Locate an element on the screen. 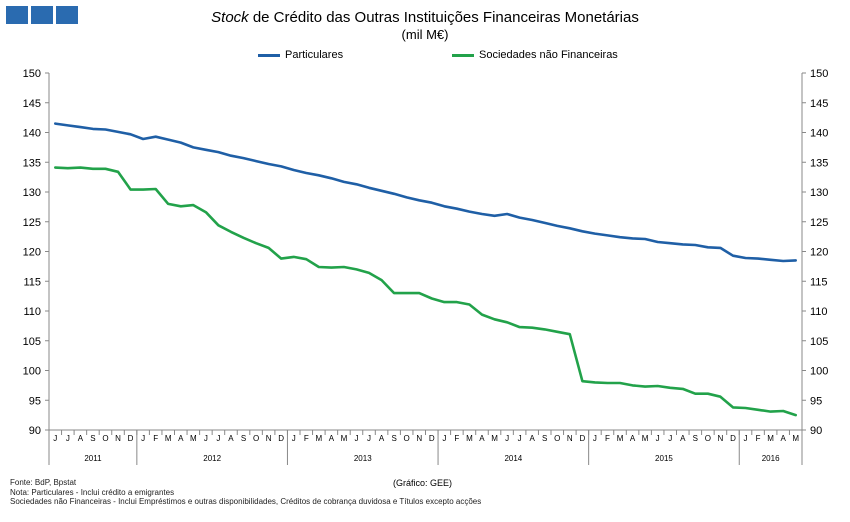 This screenshot has width=850, height=522. legend-swatch-particulares is located at coordinates (269, 55).